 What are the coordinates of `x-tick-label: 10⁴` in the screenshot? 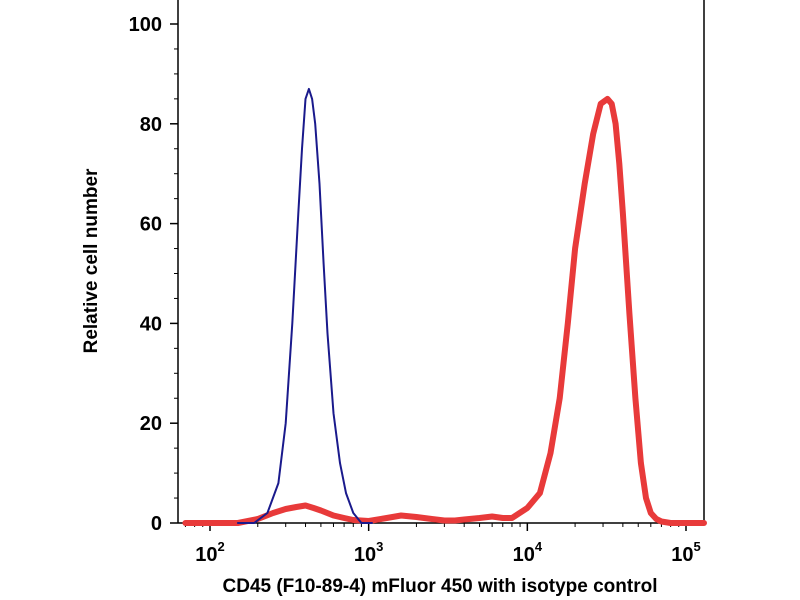 It's located at (528, 552).